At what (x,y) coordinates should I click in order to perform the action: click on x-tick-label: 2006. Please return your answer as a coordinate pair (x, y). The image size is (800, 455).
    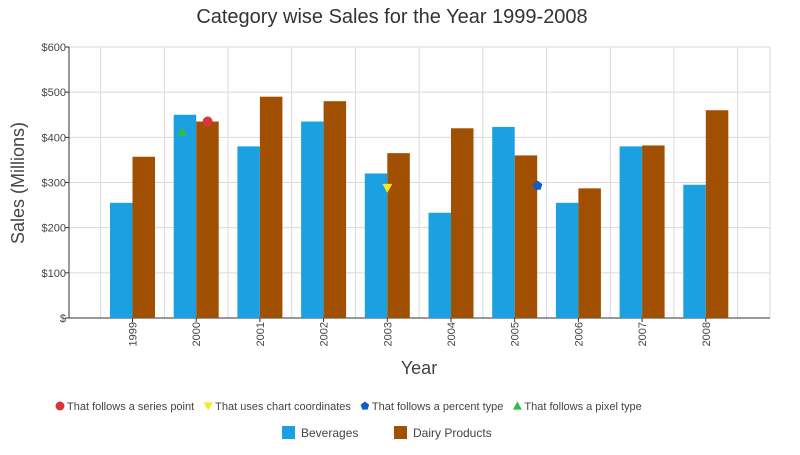
    Looking at the image, I should click on (579, 334).